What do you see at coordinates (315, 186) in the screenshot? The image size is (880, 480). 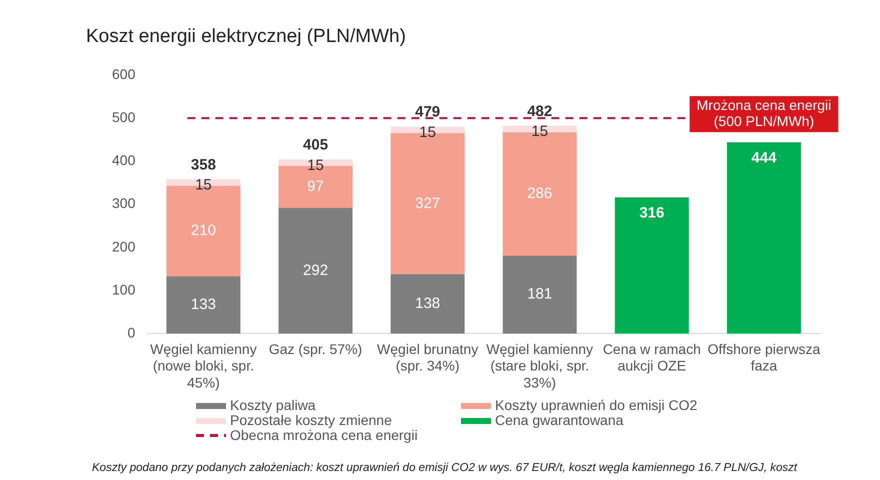 I see `data-label: 97` at bounding box center [315, 186].